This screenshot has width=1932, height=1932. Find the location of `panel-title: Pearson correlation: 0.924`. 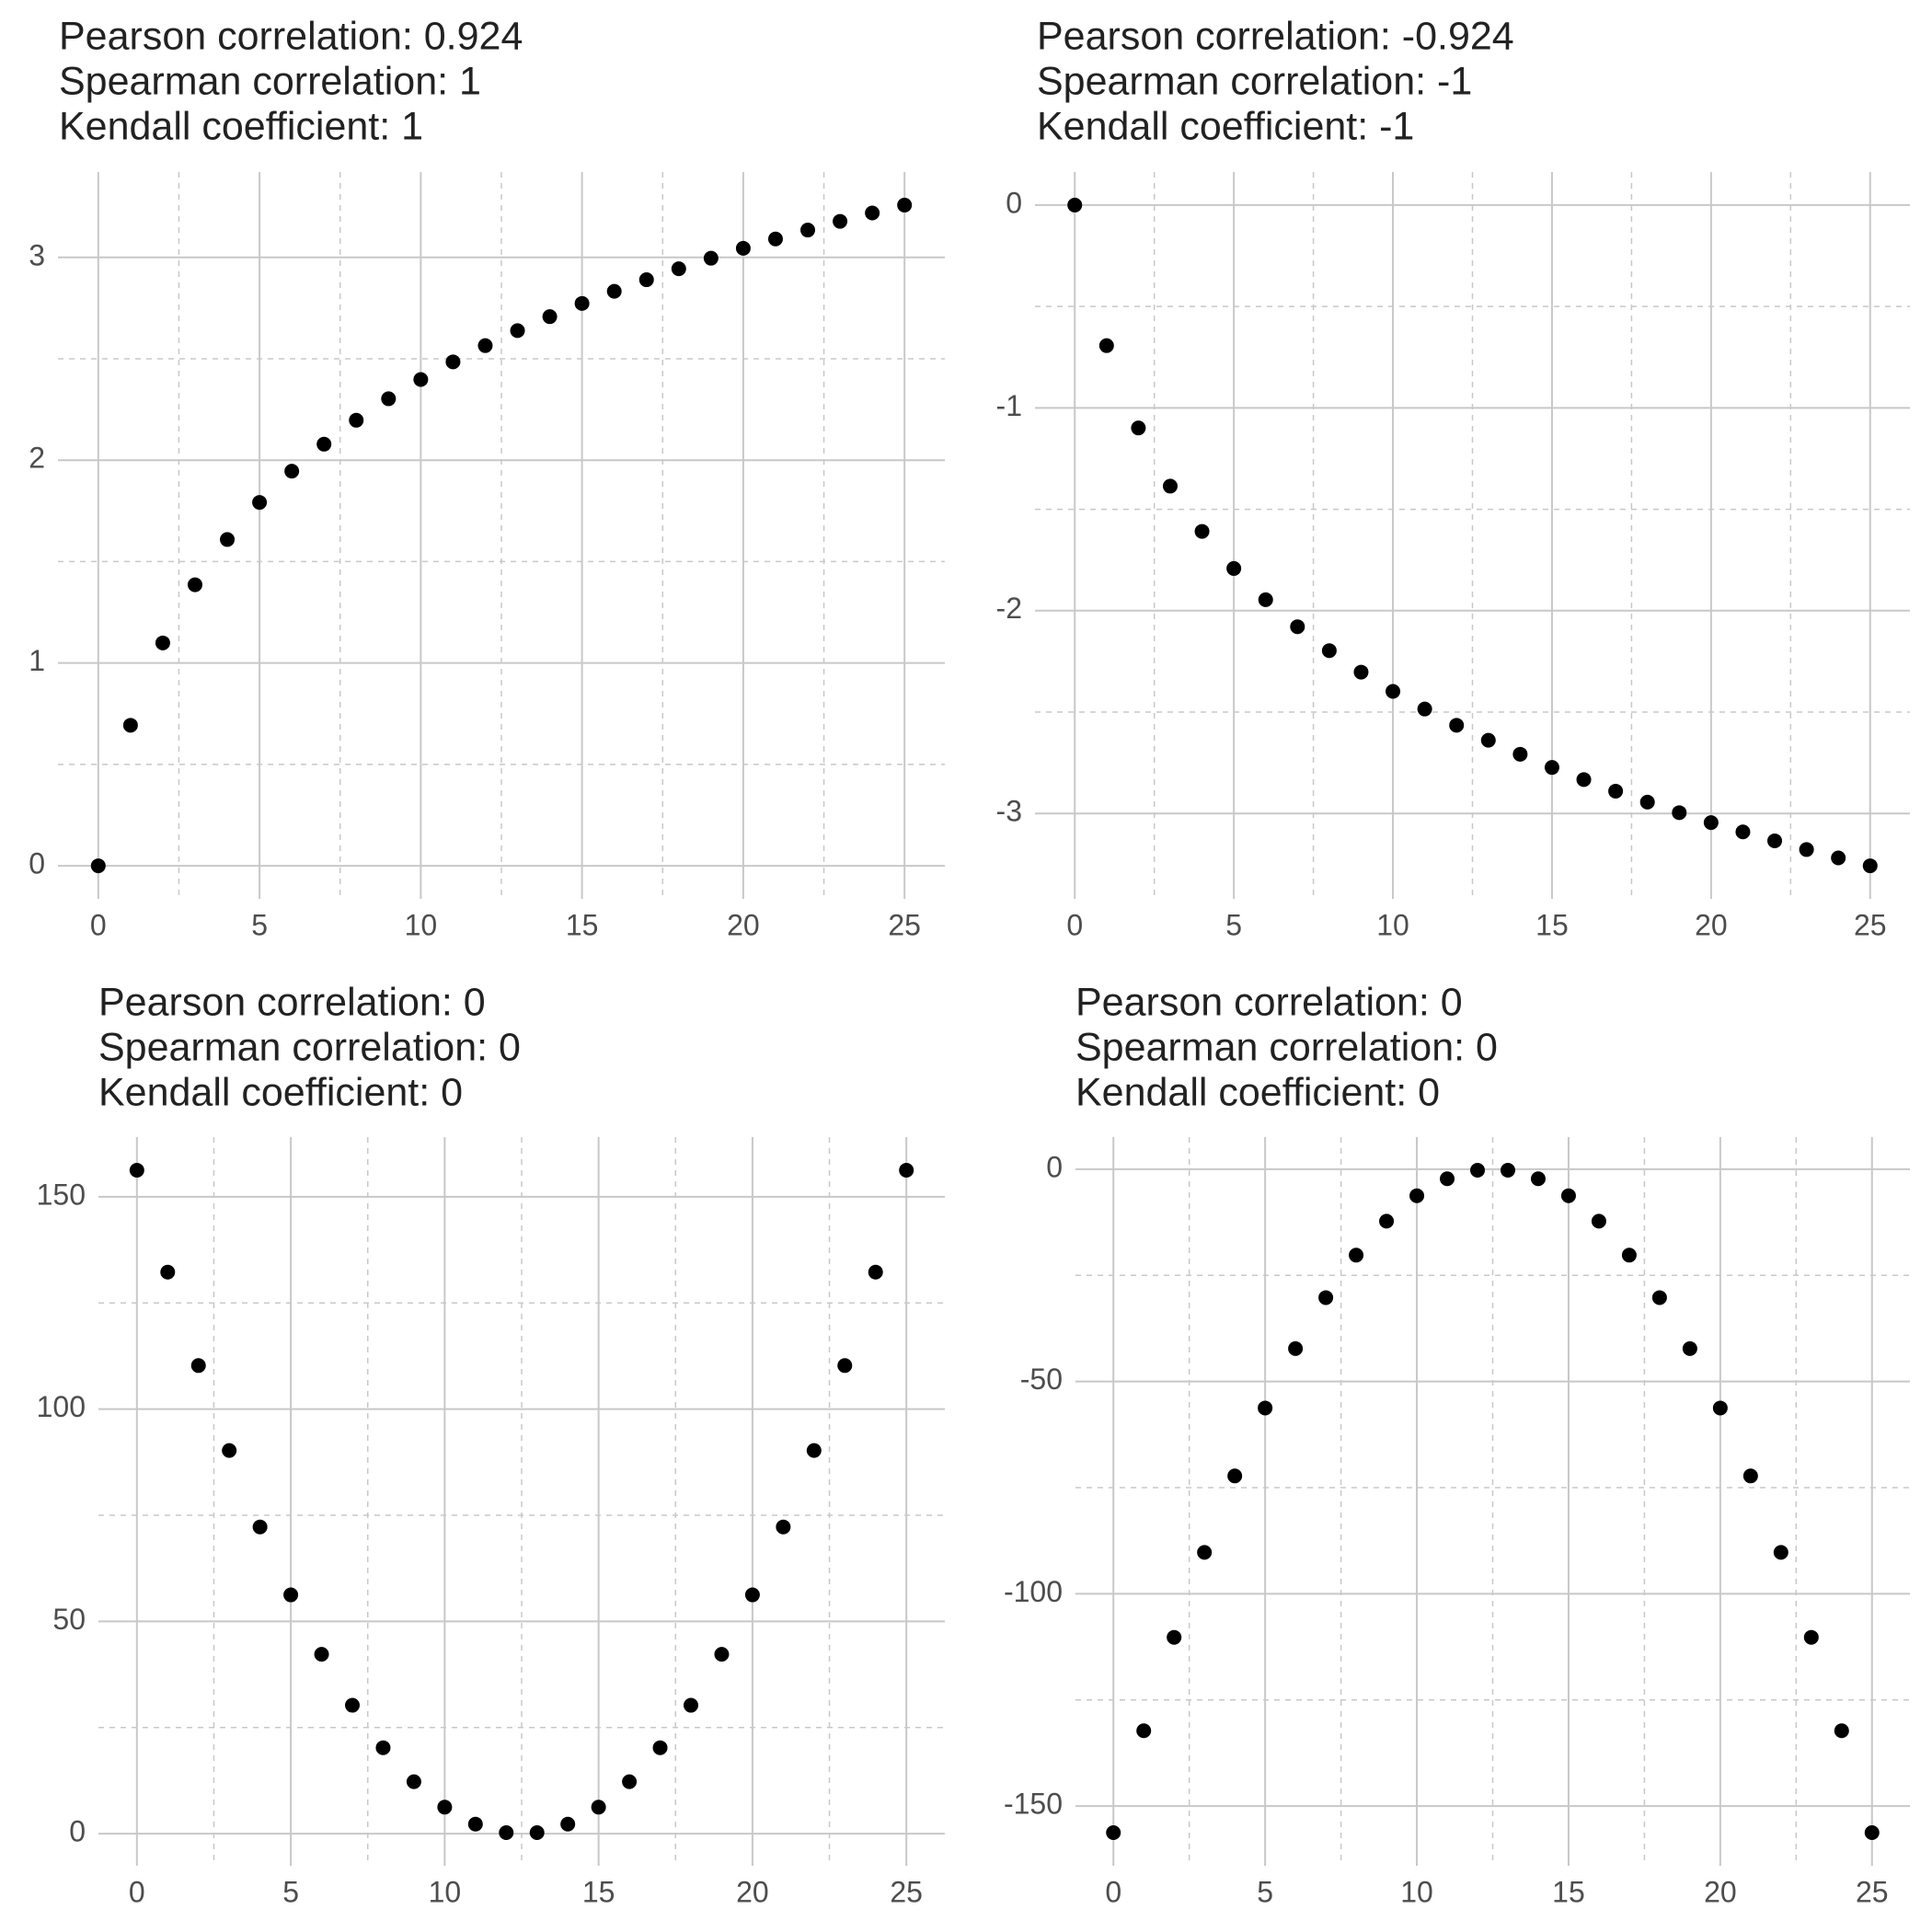

panel-title: Pearson correlation: 0.924 is located at coordinates (291, 36).